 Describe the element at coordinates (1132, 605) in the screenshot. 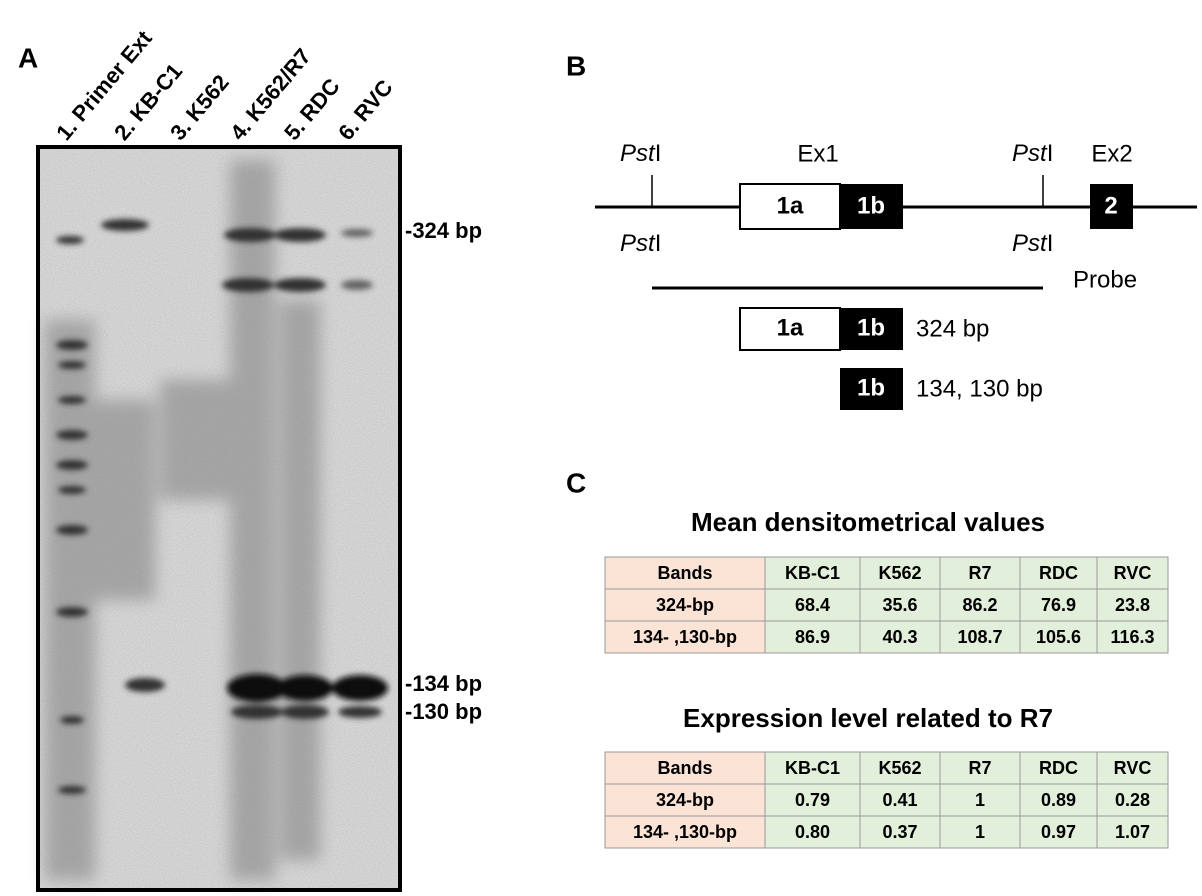

I see `table-value: 23.8` at that location.